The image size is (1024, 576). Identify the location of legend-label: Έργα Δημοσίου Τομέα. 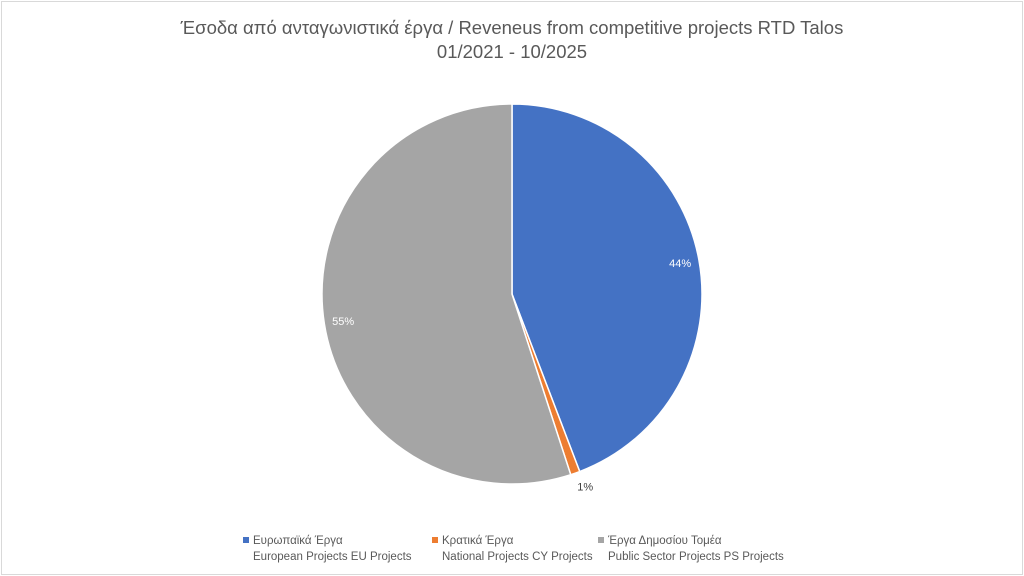
(665, 541).